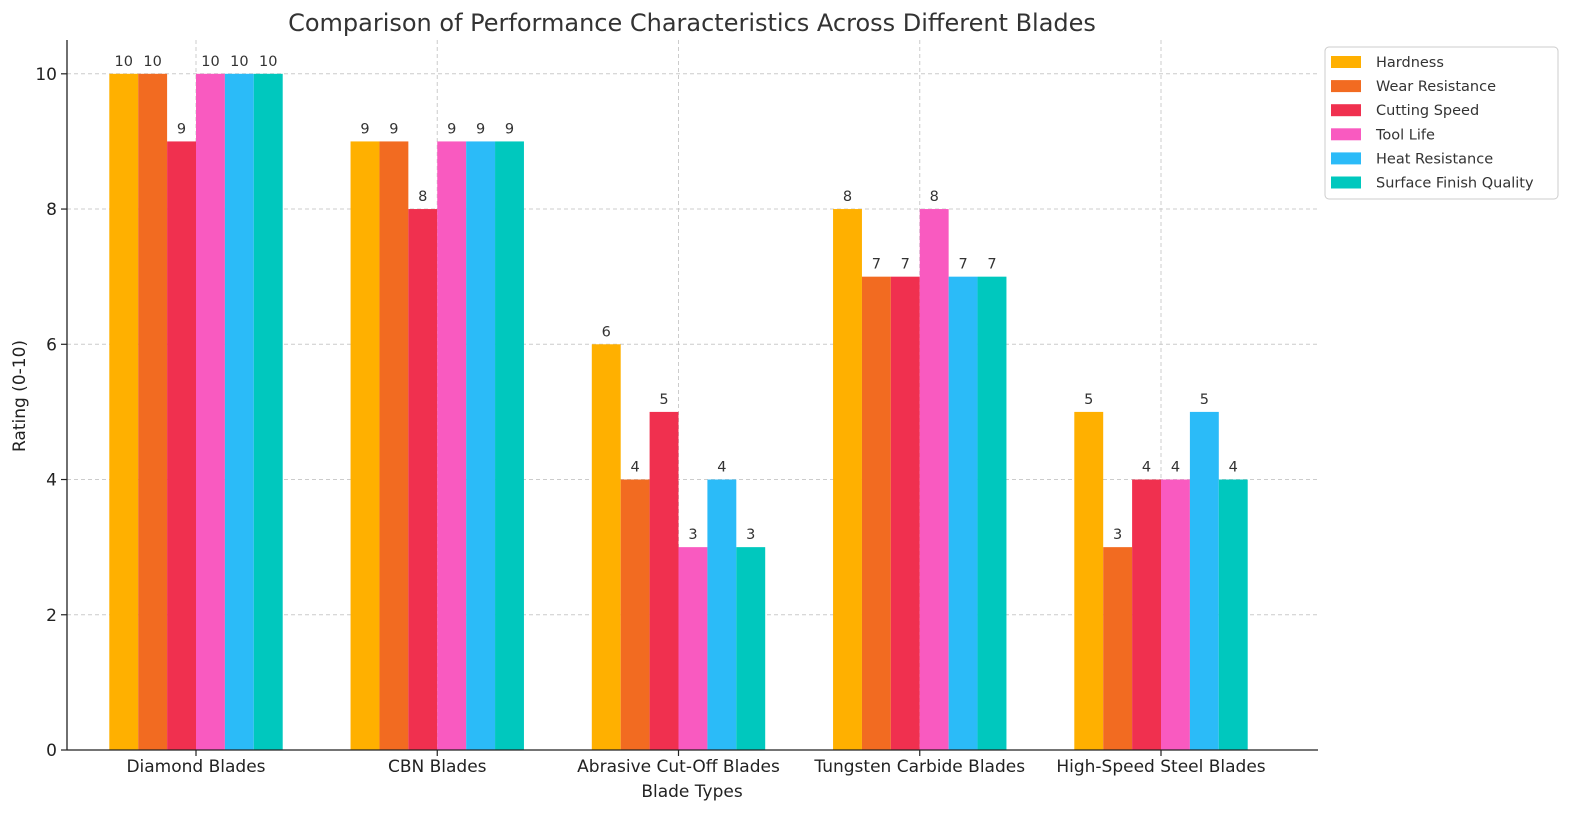 This screenshot has width=1576, height=816. I want to click on bar-cutting-speed-cbn-blades, so click(423, 480).